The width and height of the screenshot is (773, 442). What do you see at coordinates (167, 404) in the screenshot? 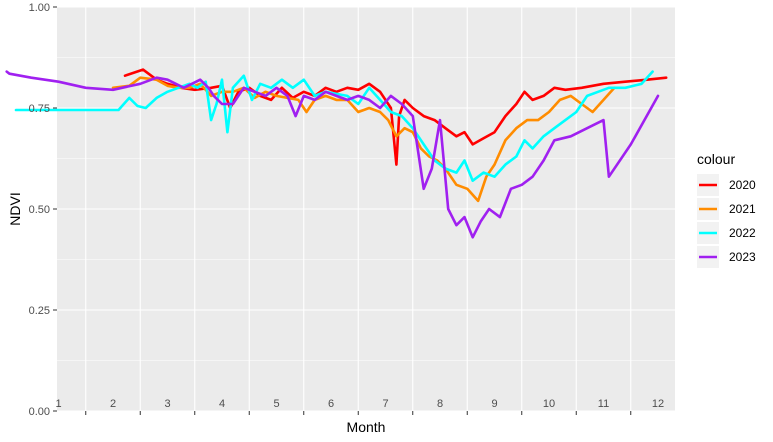
I see `x-tick-label: 3` at bounding box center [167, 404].